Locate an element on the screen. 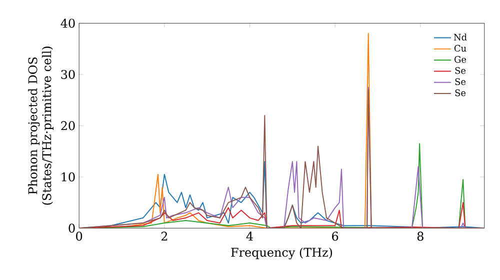 The height and width of the screenshot is (280, 500). x-tick-label: 8 is located at coordinates (420, 236).